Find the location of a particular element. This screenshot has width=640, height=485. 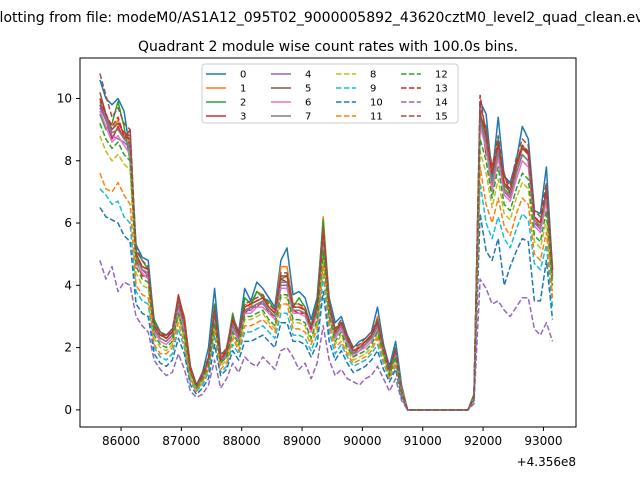

legend-label-13: 13 is located at coordinates (441, 89).